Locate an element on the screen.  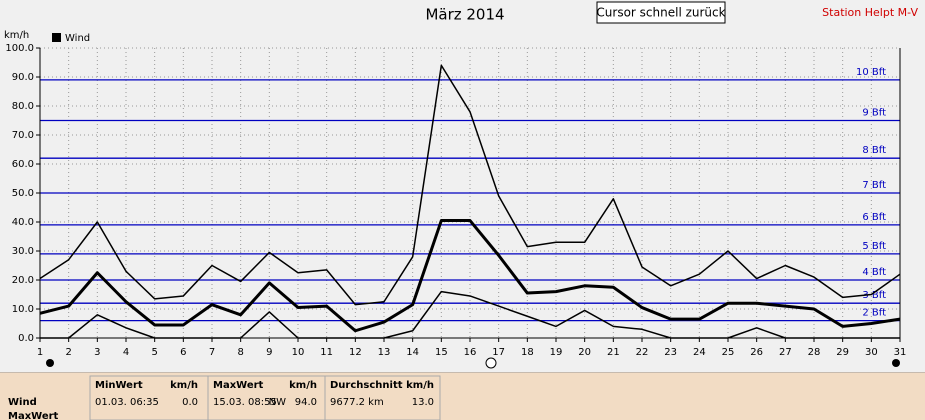
x-tick-label: 7 is located at coordinates (212, 352).